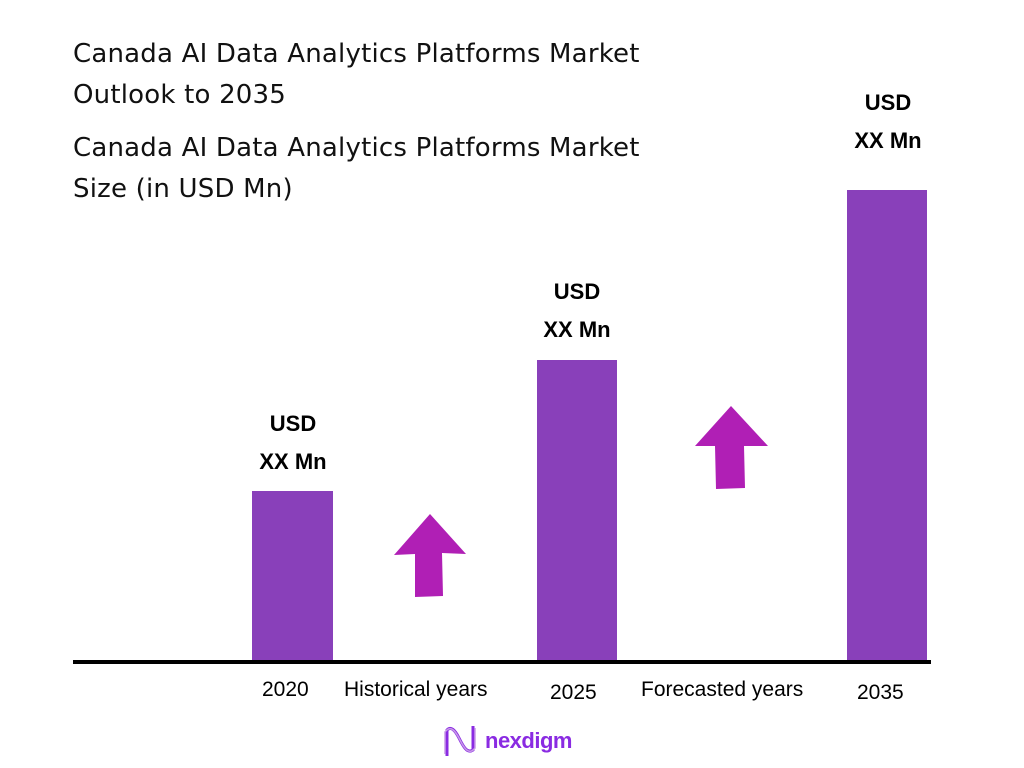 This screenshot has height=768, width=1024. I want to click on chart-title-line2: Outlook to 2035, so click(180, 95).